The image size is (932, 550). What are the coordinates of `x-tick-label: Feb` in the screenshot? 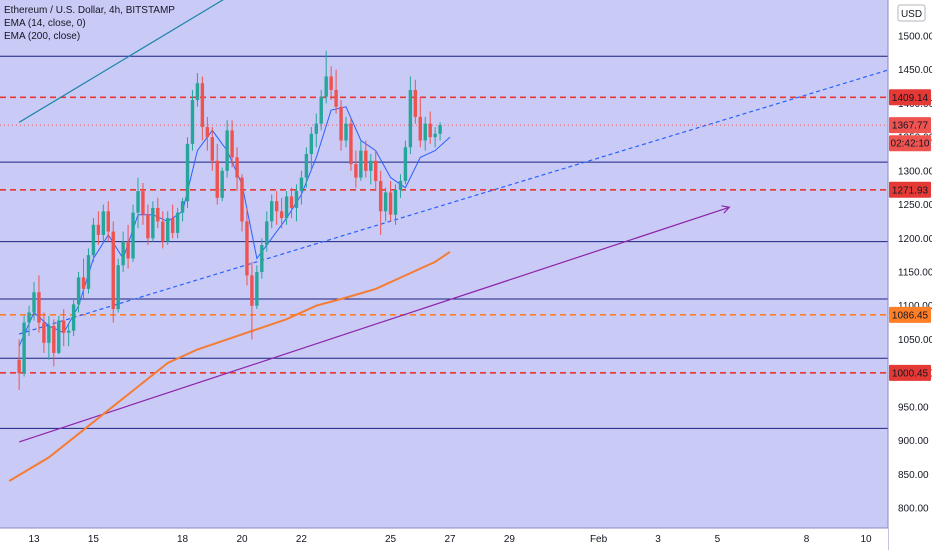 It's located at (599, 539).